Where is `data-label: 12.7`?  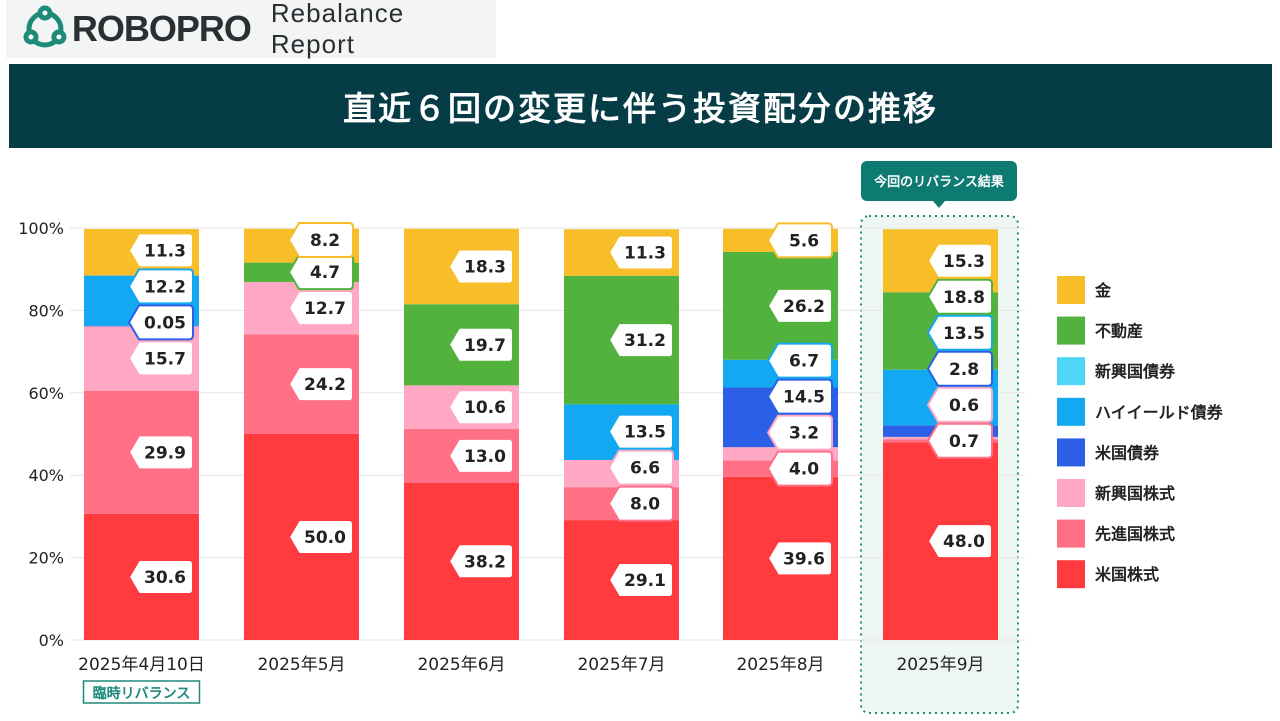 data-label: 12.7 is located at coordinates (321, 308).